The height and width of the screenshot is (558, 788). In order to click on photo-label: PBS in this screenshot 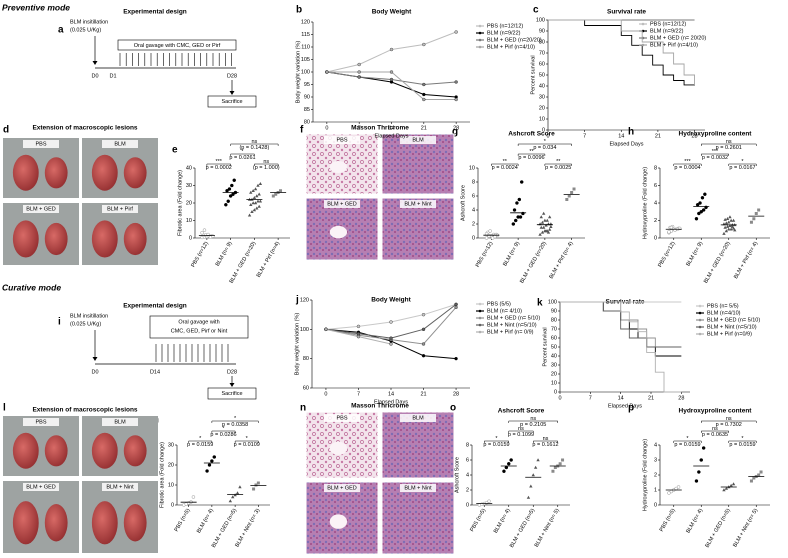, I will do `click(40, 423)`.